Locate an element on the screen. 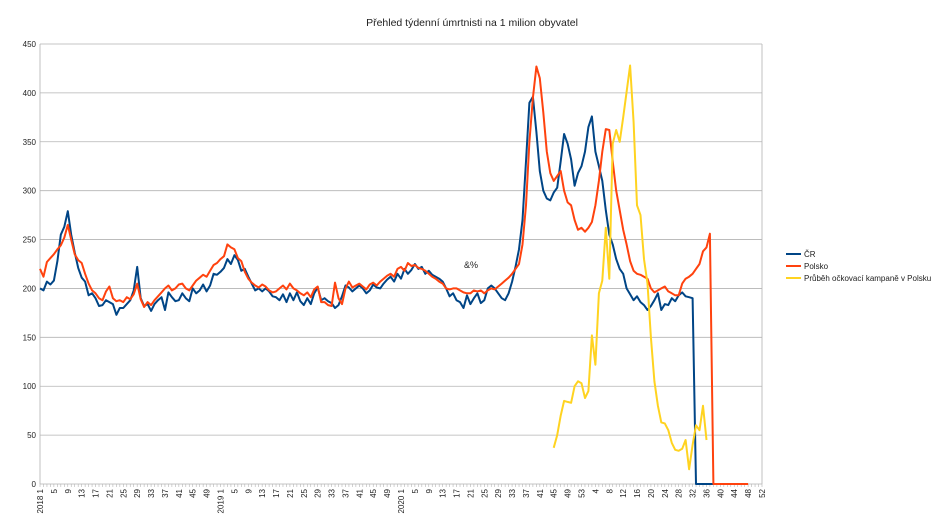  y-tick-label: 0 is located at coordinates (34, 484).